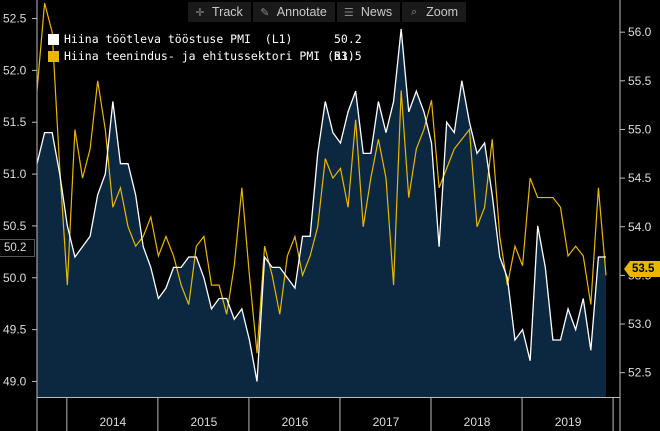 The image size is (660, 431). I want to click on x-tick-label: 2019, so click(568, 422).